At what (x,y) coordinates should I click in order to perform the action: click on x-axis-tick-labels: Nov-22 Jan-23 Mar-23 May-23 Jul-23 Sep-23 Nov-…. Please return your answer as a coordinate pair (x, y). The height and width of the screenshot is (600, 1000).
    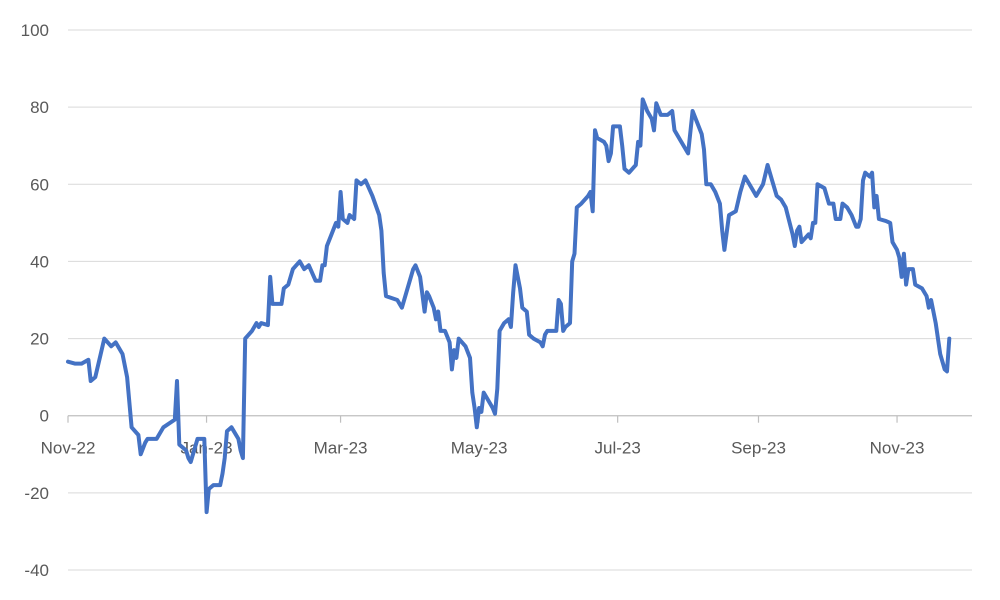
    Looking at the image, I should click on (483, 448).